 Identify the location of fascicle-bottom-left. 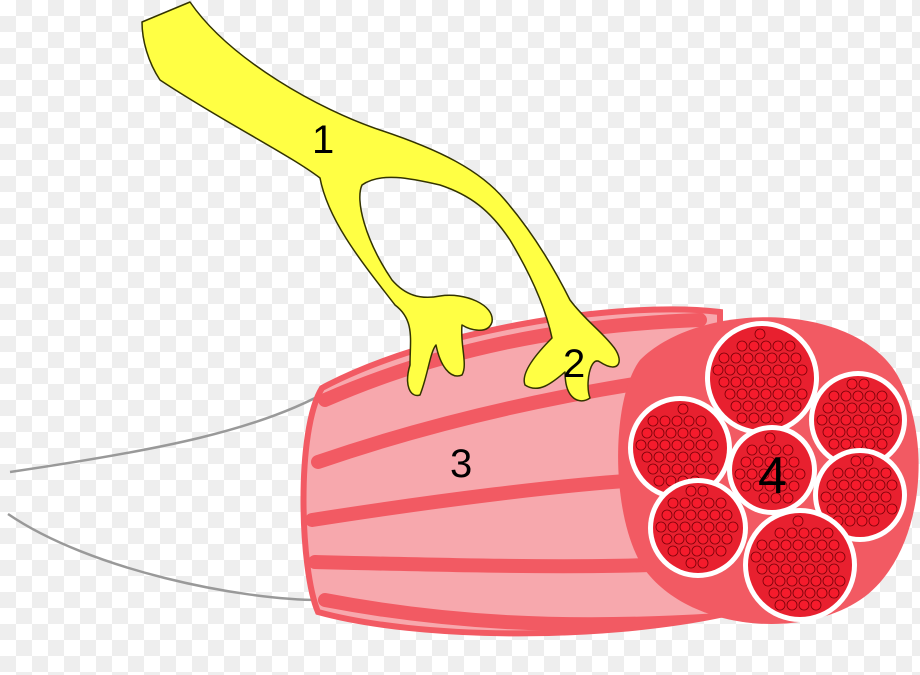
(698, 528).